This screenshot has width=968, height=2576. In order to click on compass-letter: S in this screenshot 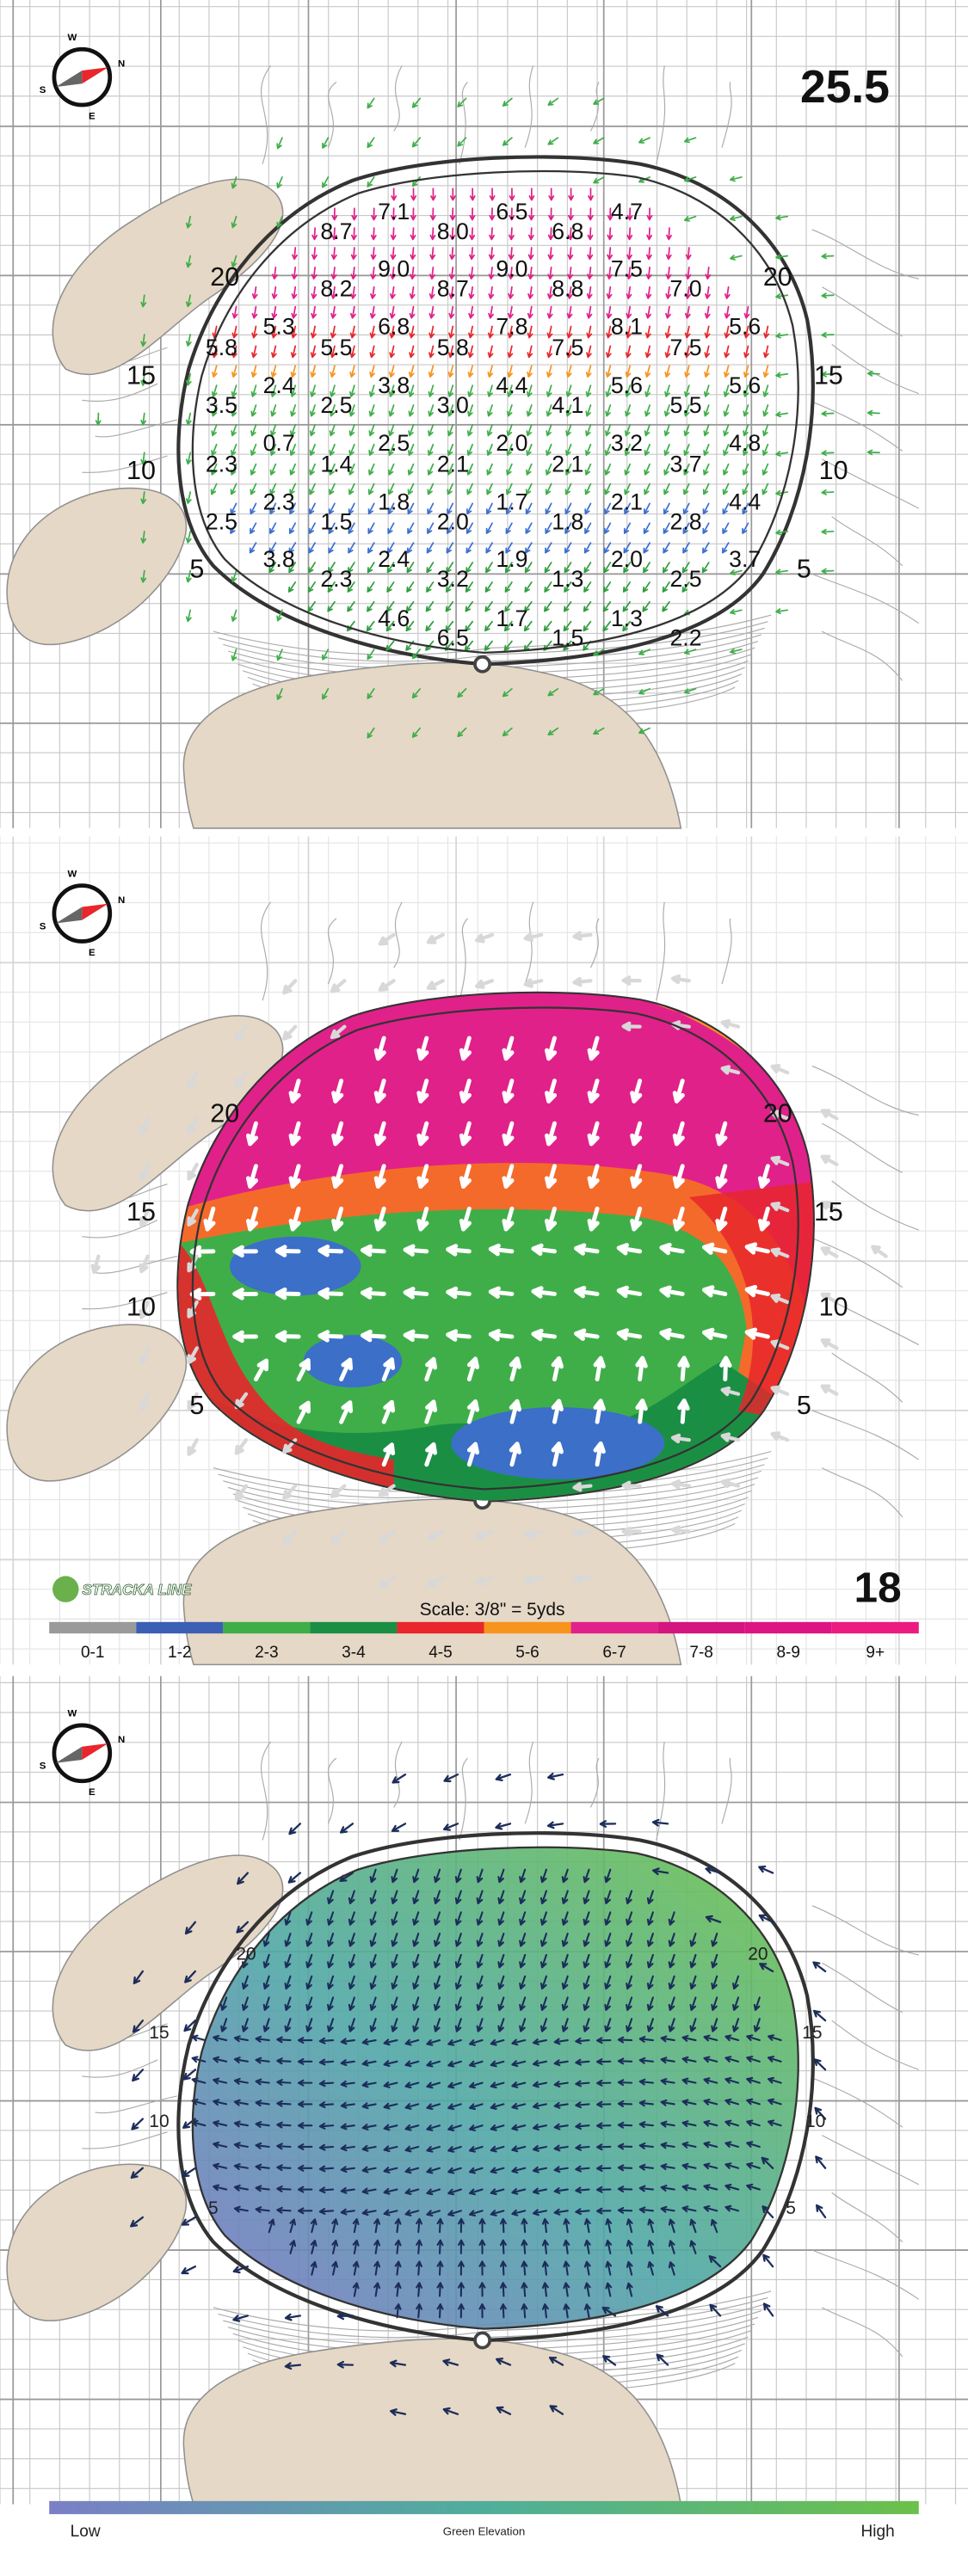, I will do `click(43, 90)`.